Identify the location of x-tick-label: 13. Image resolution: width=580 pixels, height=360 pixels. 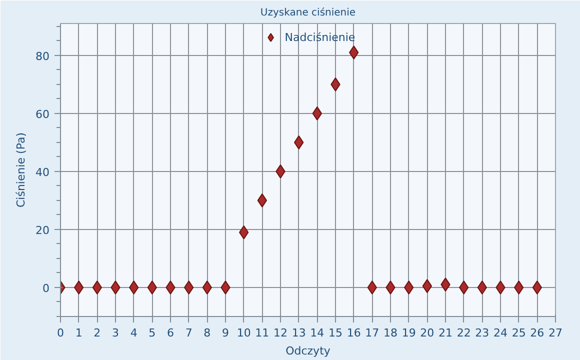
(299, 333).